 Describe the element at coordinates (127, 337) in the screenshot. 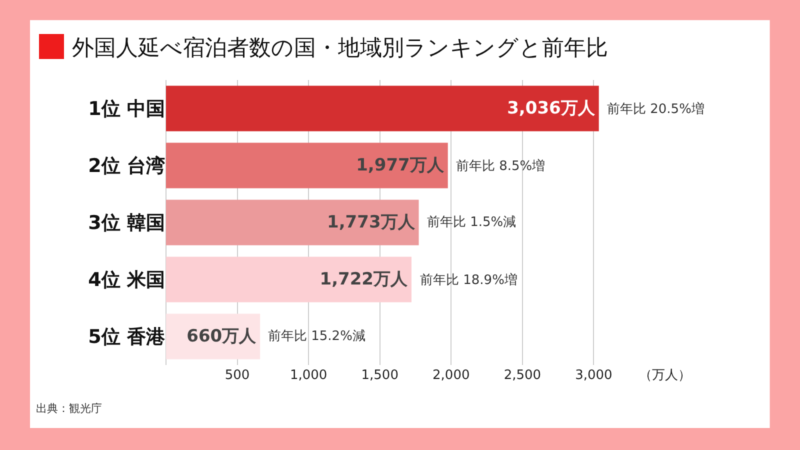

I see `y-tick-label: 5位 香港` at that location.